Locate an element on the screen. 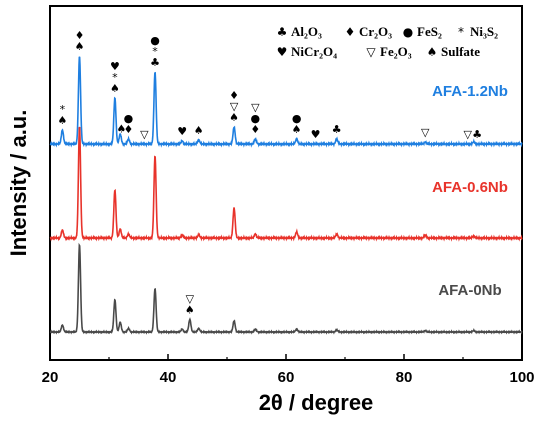 This screenshot has width=550, height=424. series-label-afa-0-6nb: AFA-0.6Nb is located at coordinates (470, 187).